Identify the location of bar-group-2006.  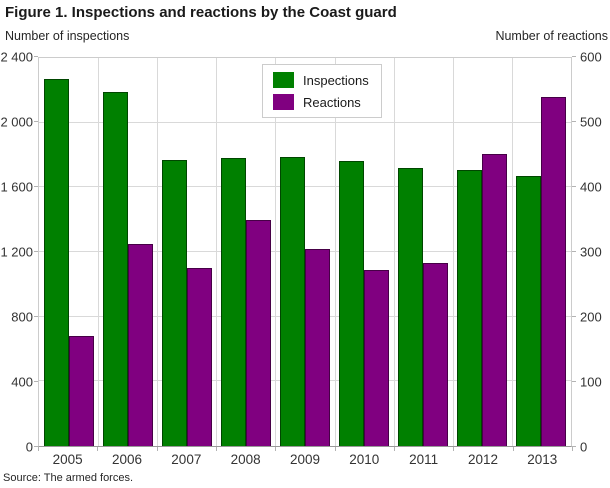
(127, 252).